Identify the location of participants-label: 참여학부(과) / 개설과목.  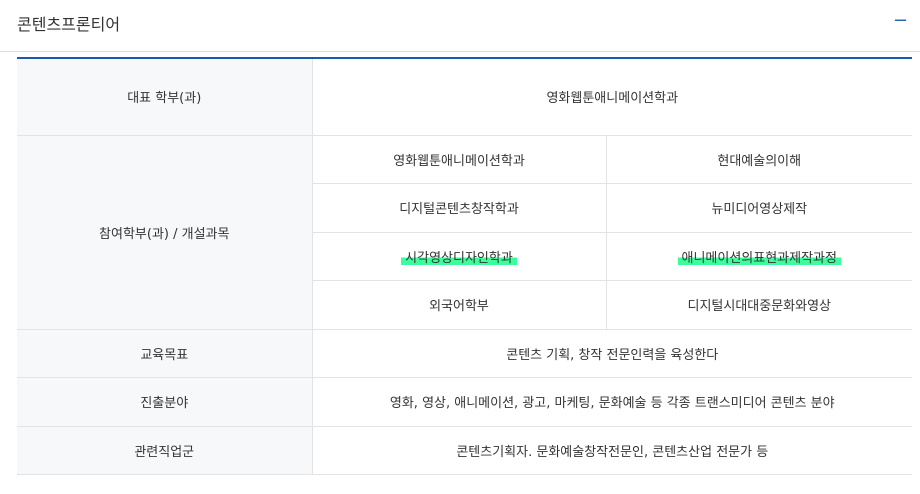
(165, 232).